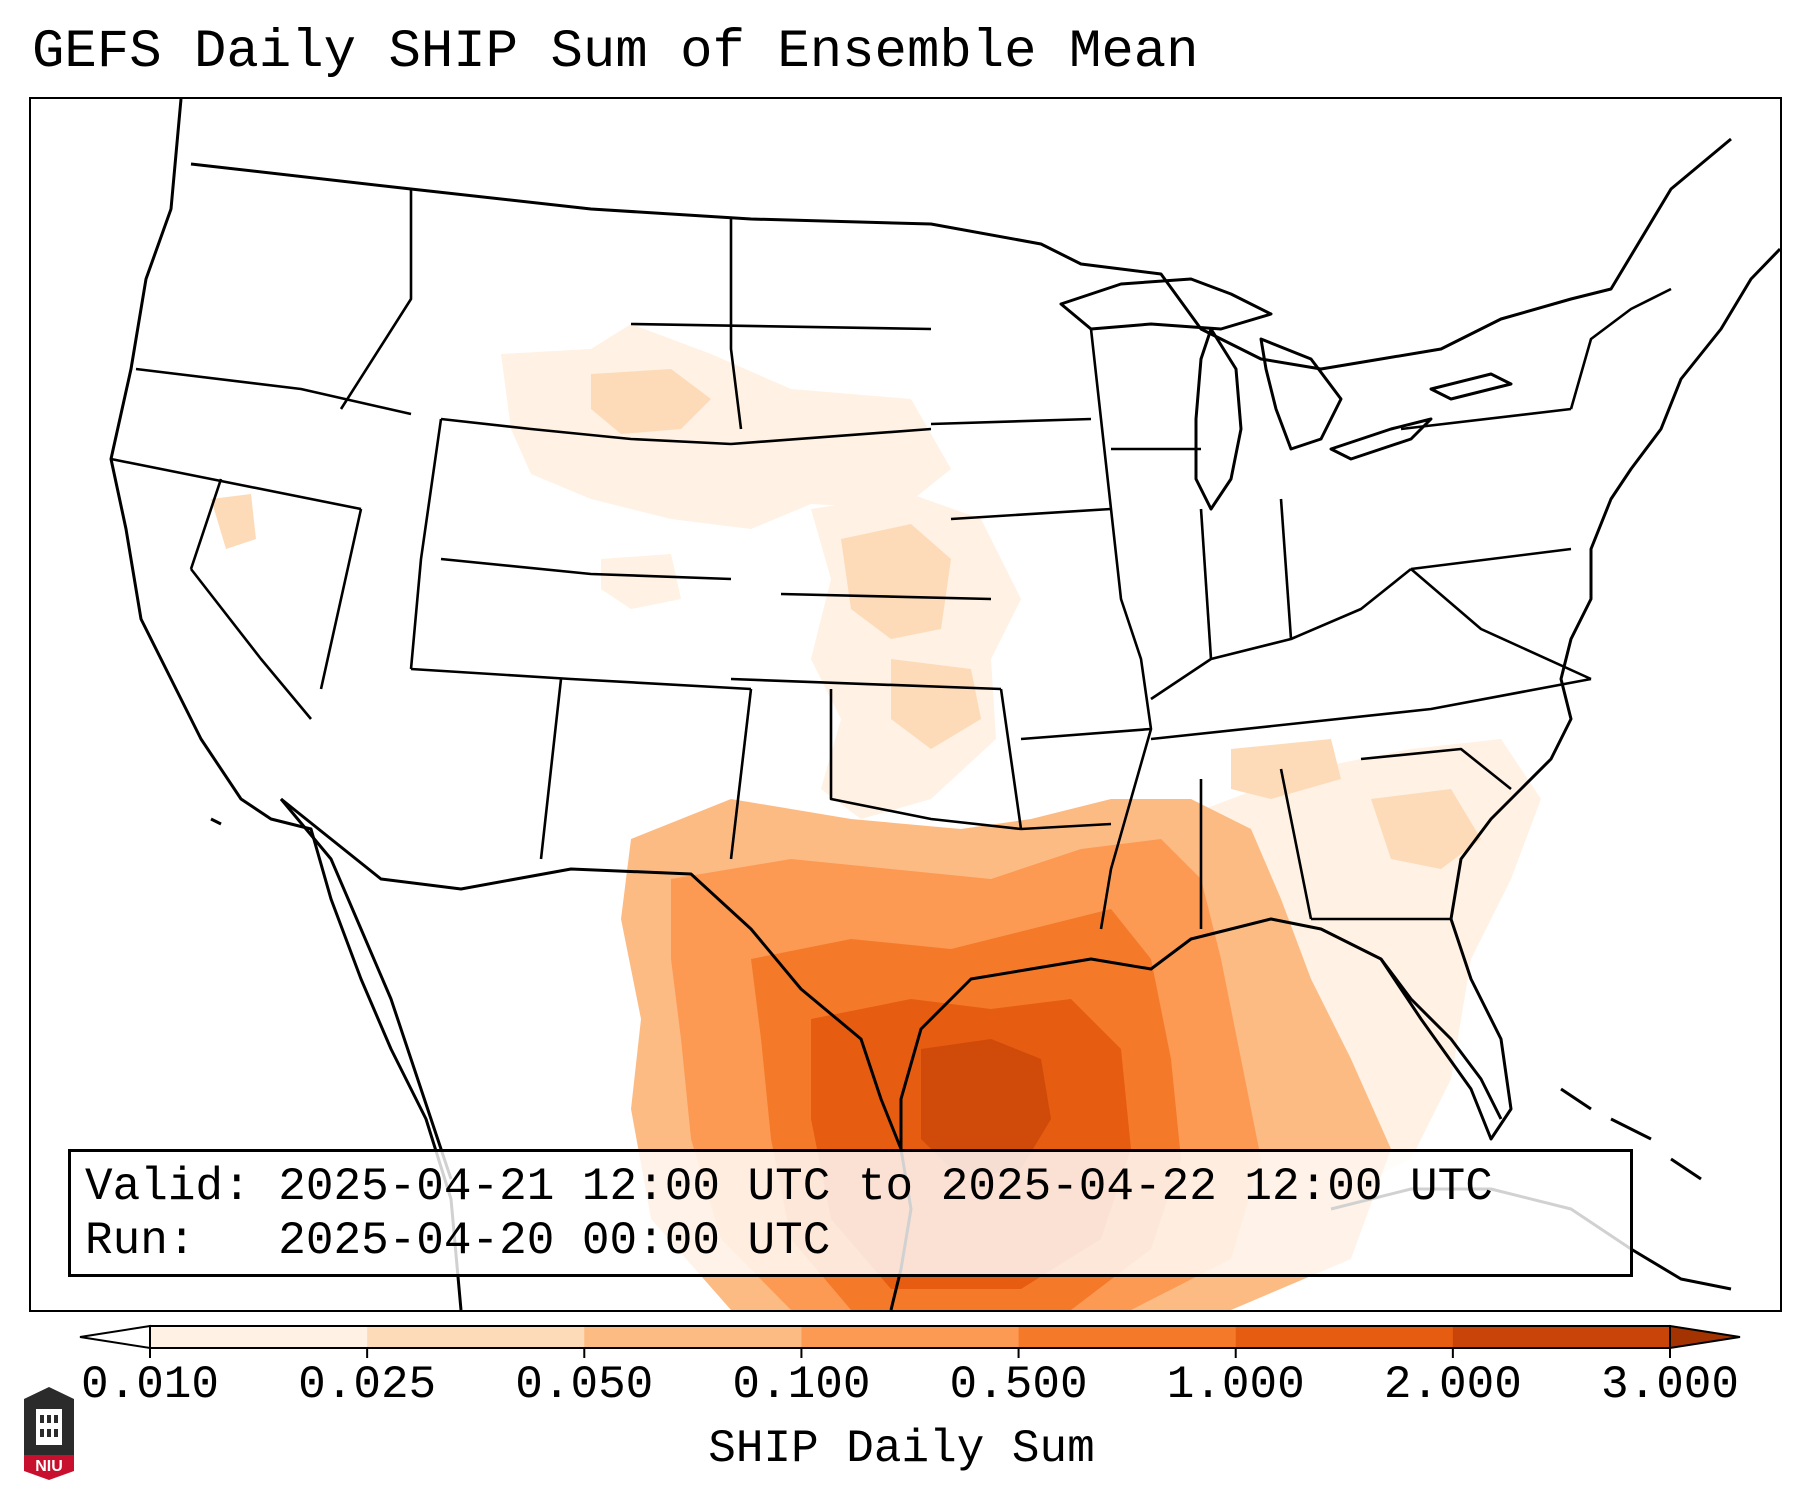  I want to click on lake-erie, so click(1381, 439).